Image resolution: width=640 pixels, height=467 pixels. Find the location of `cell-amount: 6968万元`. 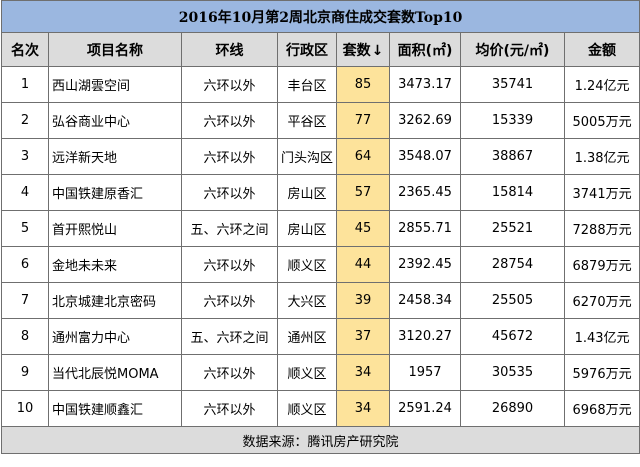

cell-amount: 6968万元 is located at coordinates (601, 408).